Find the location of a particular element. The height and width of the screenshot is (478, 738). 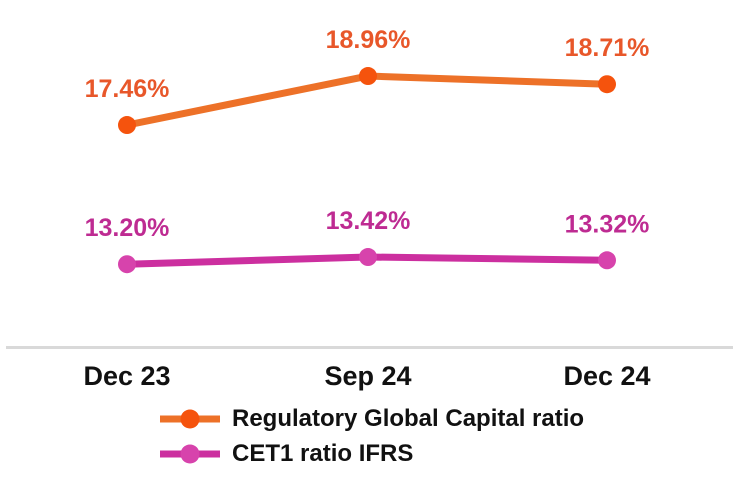

data-label: 13.32% is located at coordinates (607, 224).